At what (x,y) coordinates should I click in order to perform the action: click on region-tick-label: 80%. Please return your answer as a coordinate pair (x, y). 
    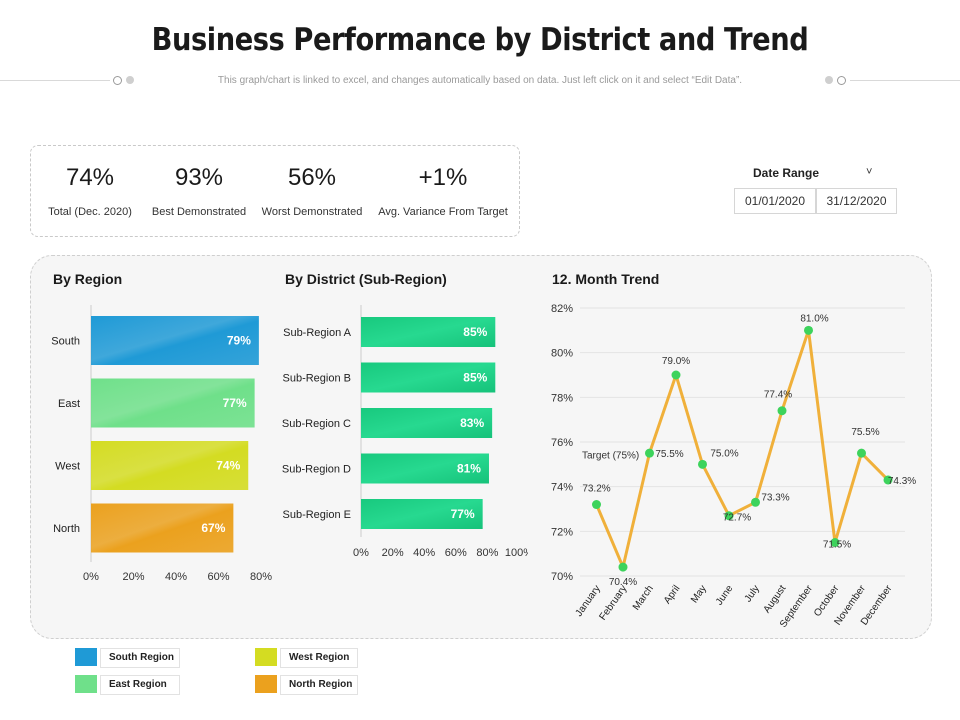
    Looking at the image, I should click on (261, 577).